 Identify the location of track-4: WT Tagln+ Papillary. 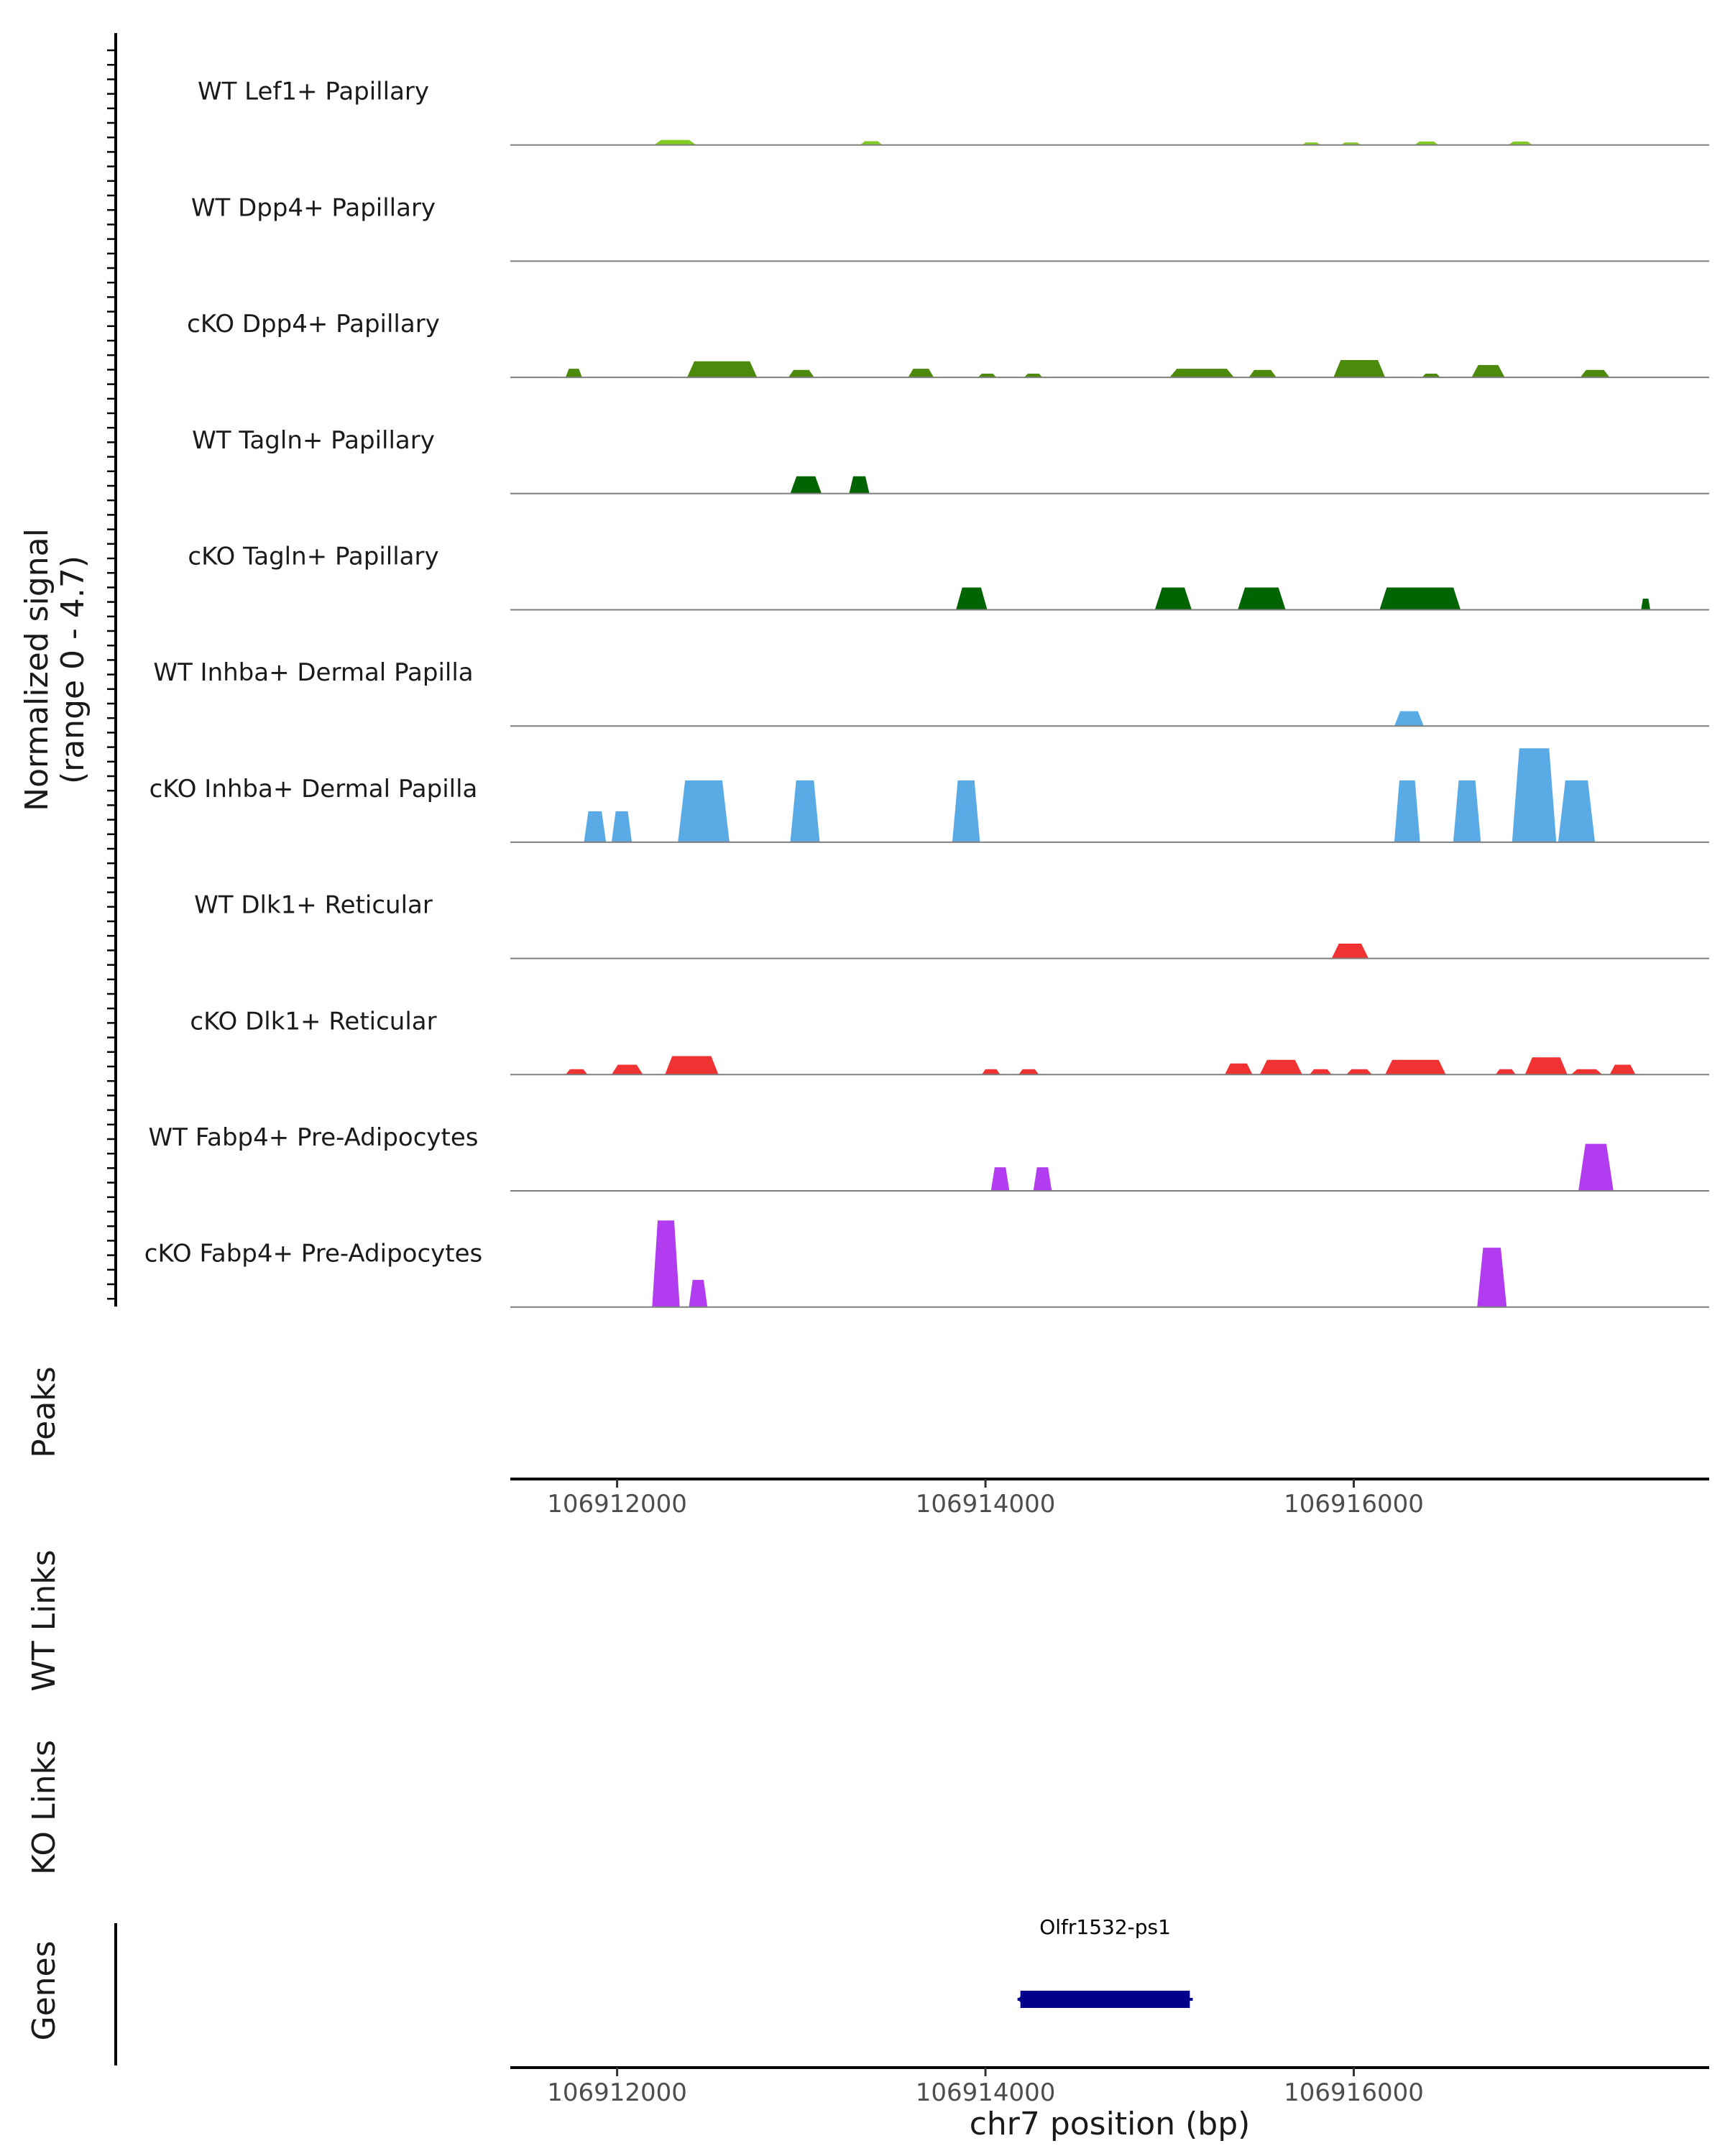
(950, 460).